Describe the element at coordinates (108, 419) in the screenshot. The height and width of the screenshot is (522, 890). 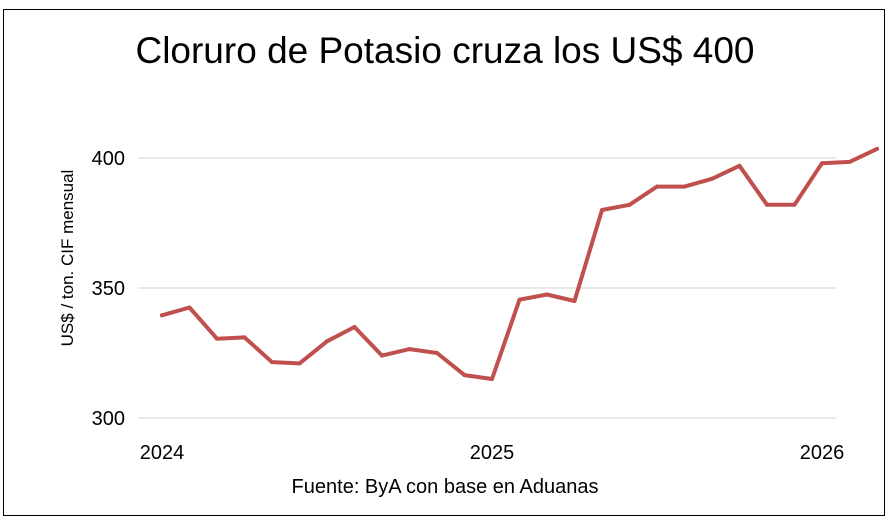
I see `y-tick-label: 300` at that location.